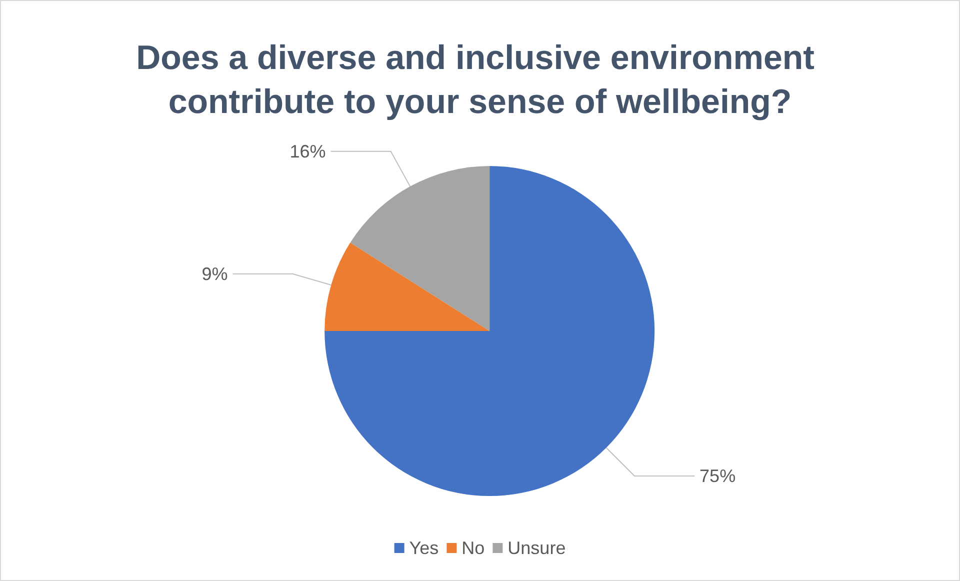 The image size is (960, 581). What do you see at coordinates (473, 548) in the screenshot?
I see `legend-label: No` at bounding box center [473, 548].